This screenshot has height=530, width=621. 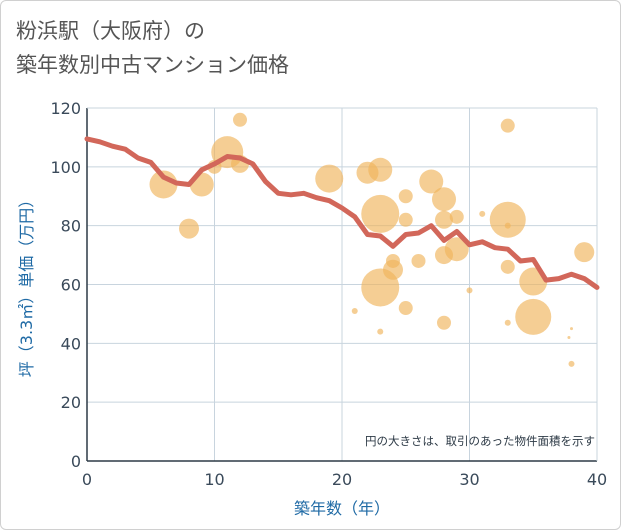 What do you see at coordinates (214, 479) in the screenshot?
I see `x-tick-label: 10` at bounding box center [214, 479].